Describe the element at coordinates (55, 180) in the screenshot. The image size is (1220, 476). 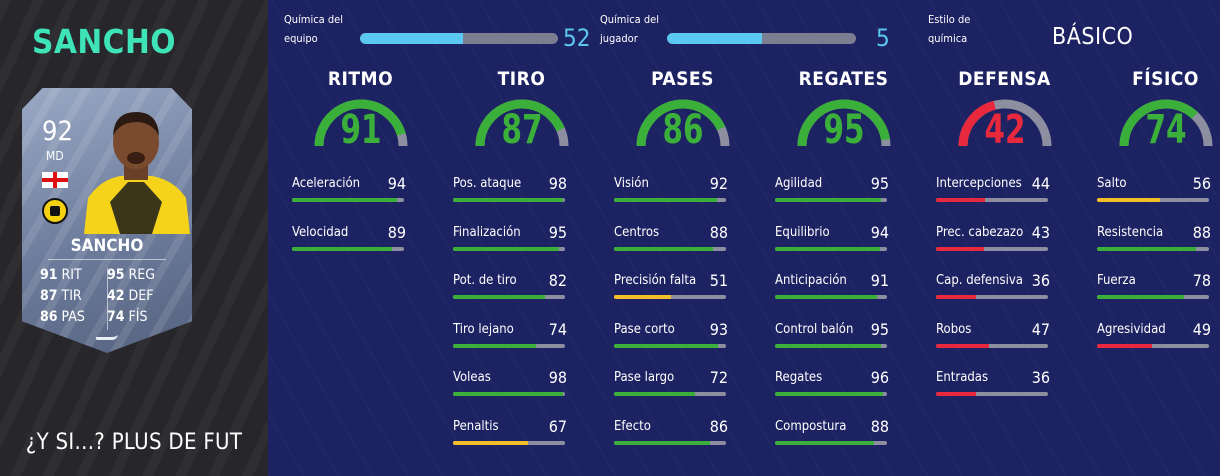
I see `england-flag-icon` at that location.